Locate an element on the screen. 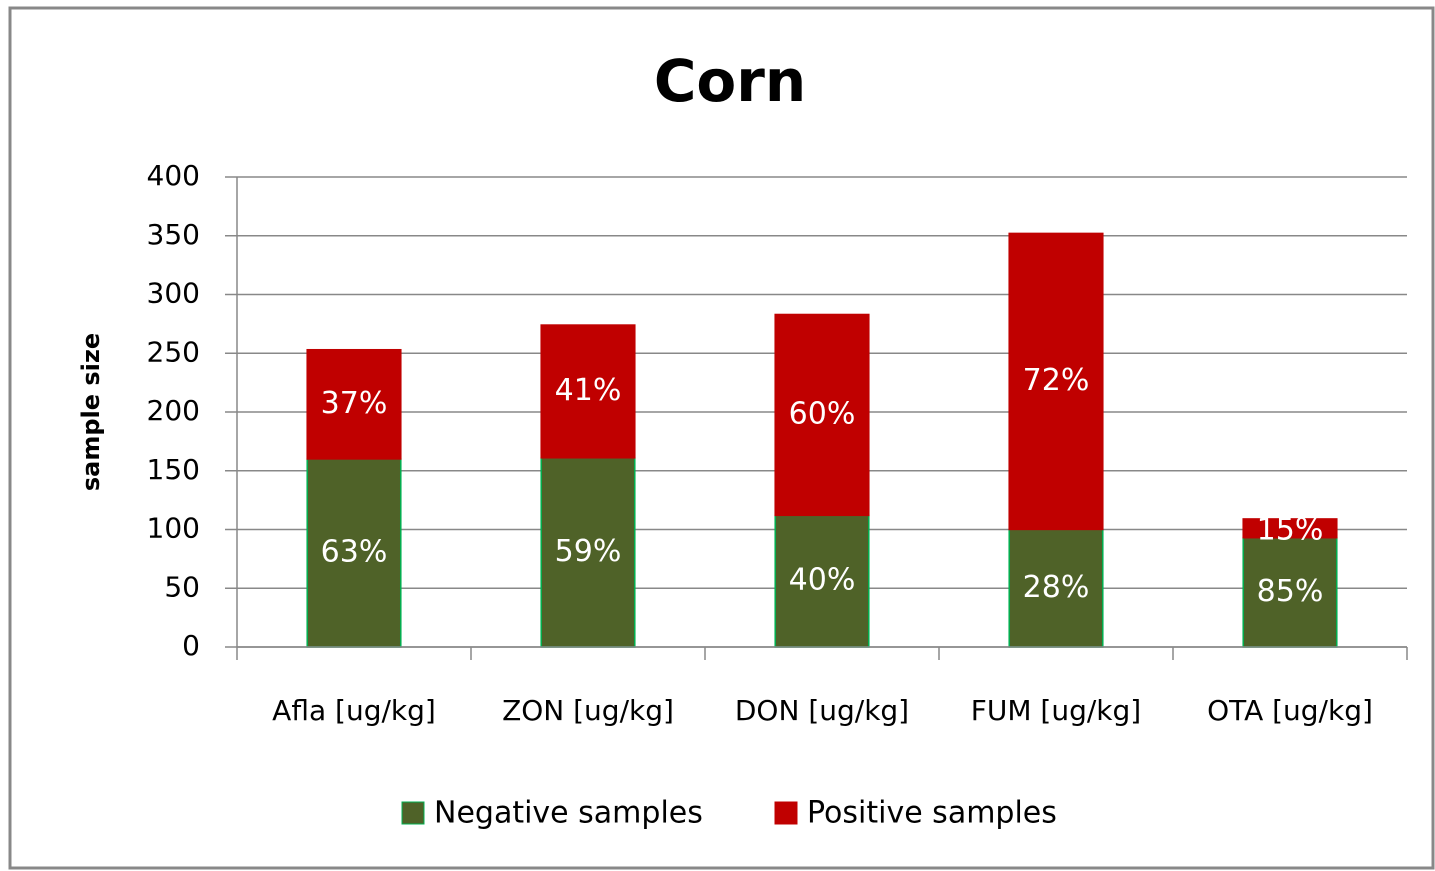  x-tick-label: DON [ug/kg] is located at coordinates (822, 710).